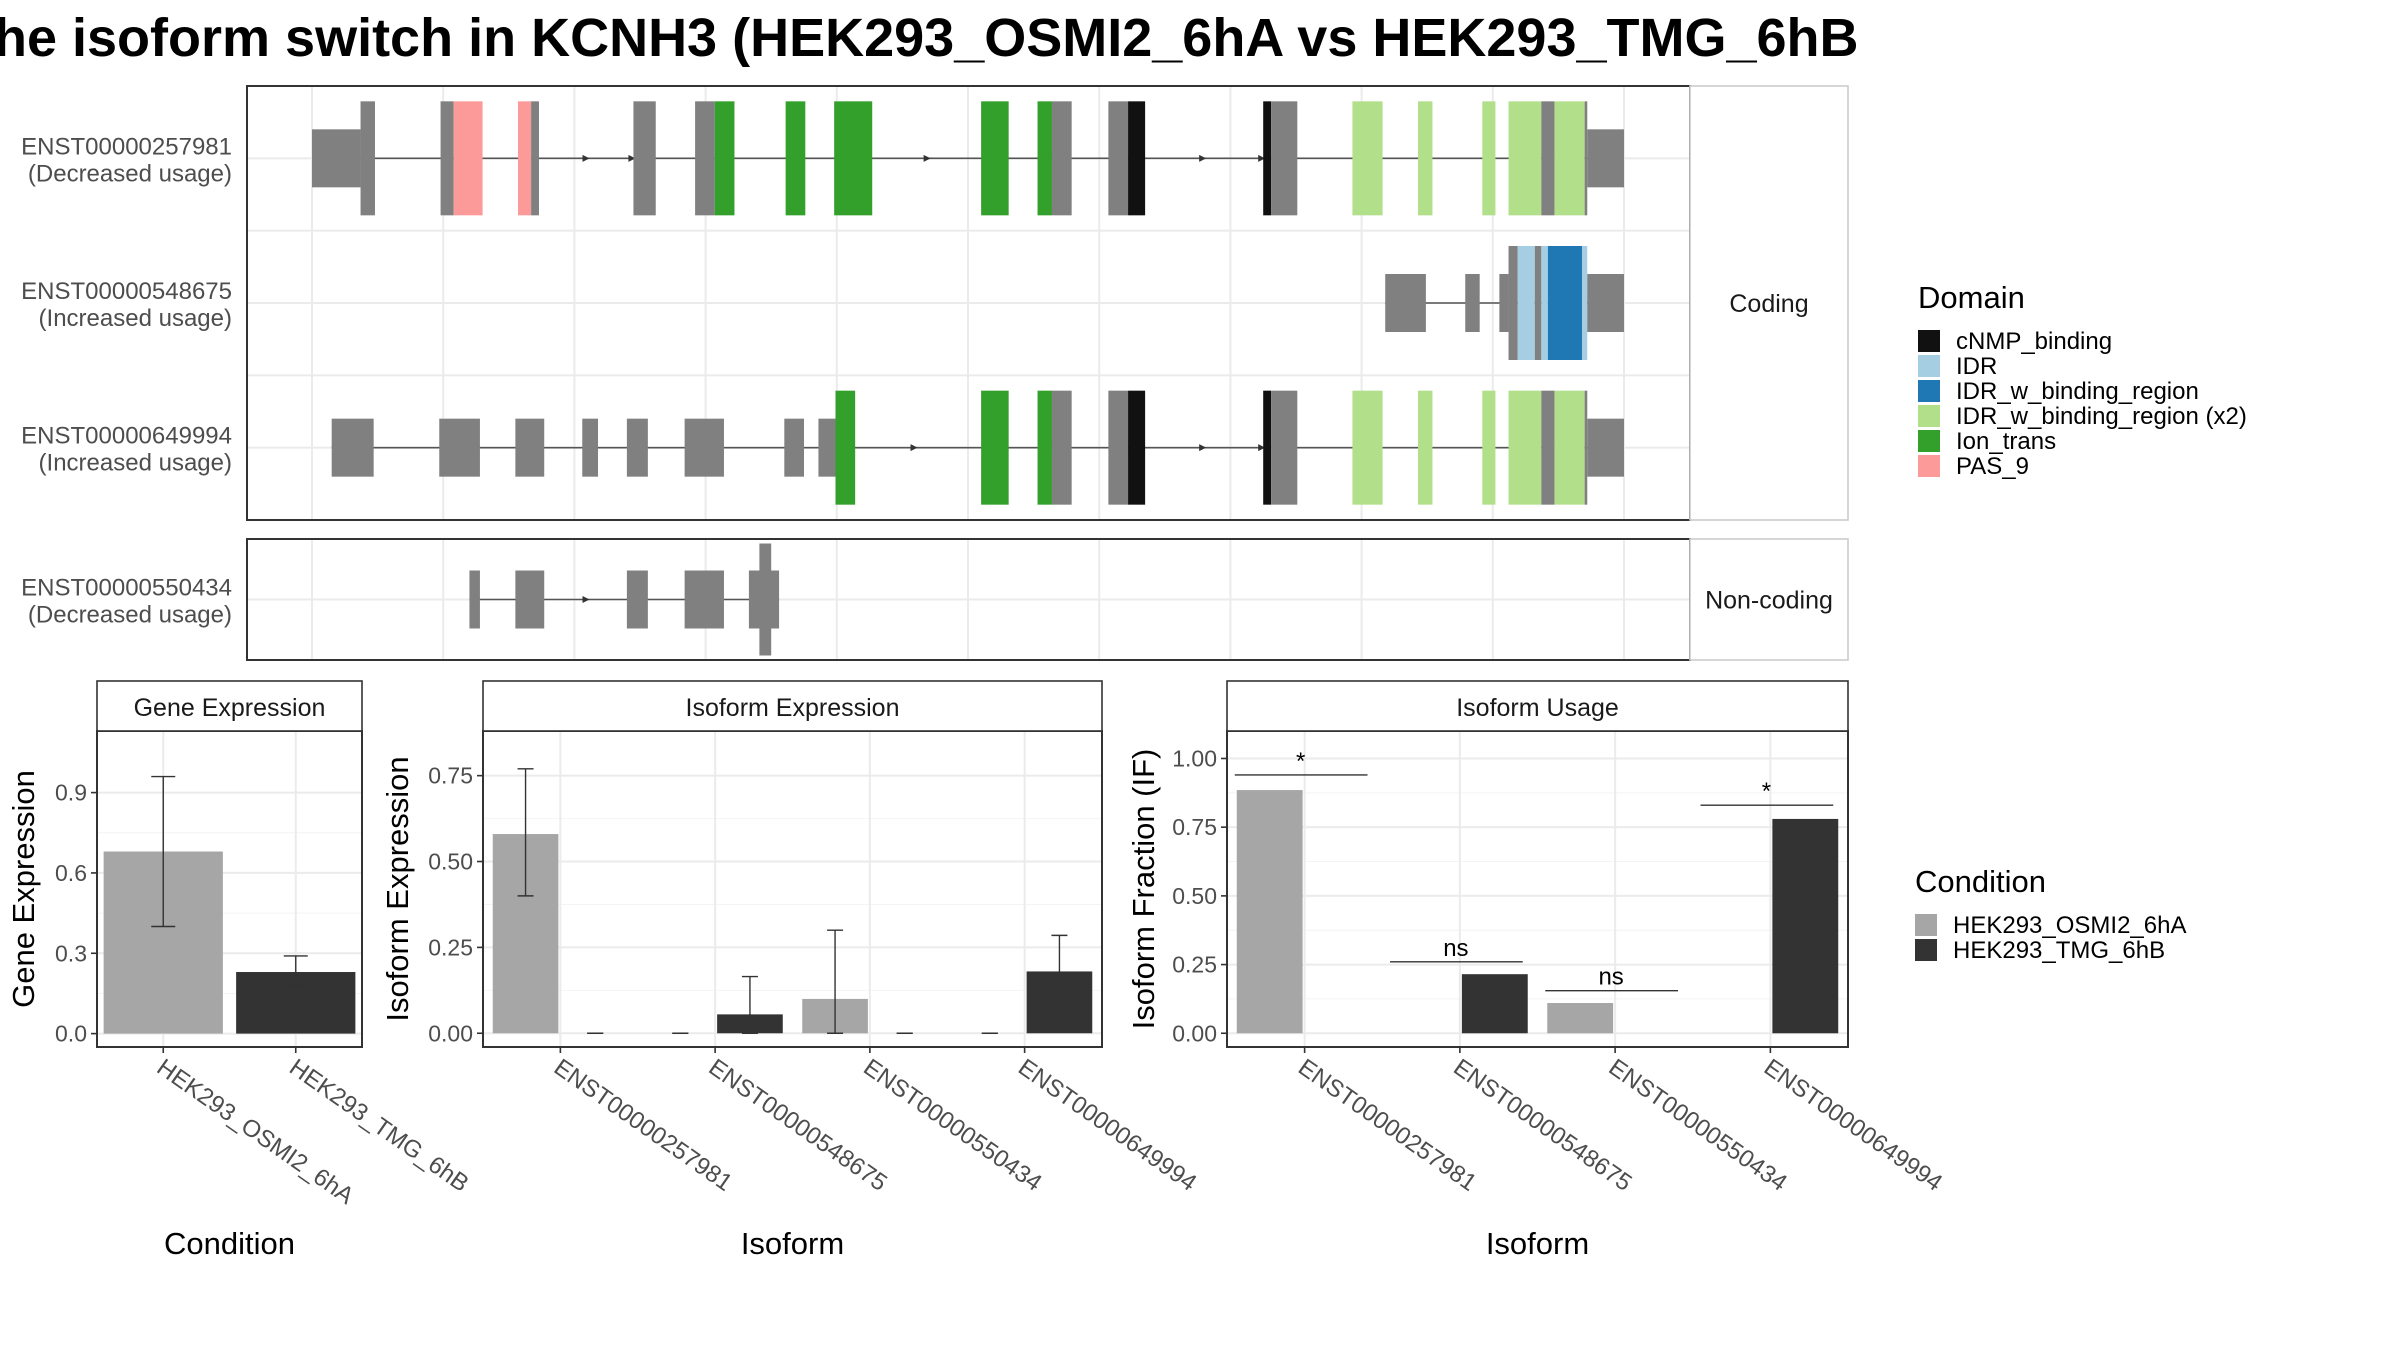  What do you see at coordinates (71, 793) in the screenshot?
I see `y-tick-label: 0.9` at bounding box center [71, 793].